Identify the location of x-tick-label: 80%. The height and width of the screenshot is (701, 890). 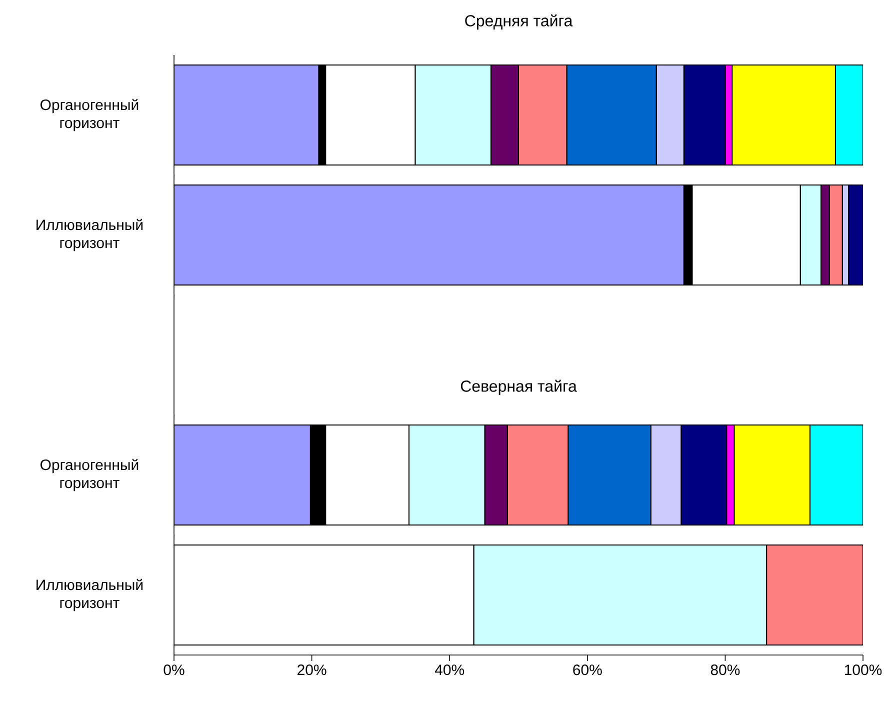
(725, 670).